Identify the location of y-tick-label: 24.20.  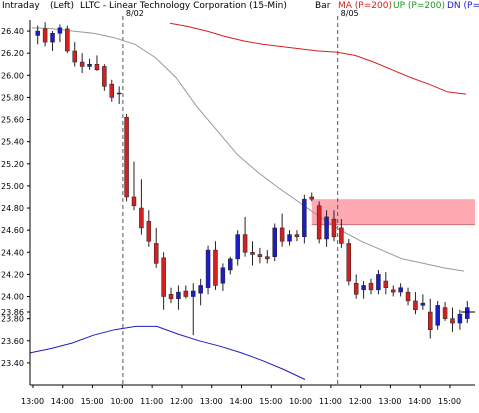
(12, 274).